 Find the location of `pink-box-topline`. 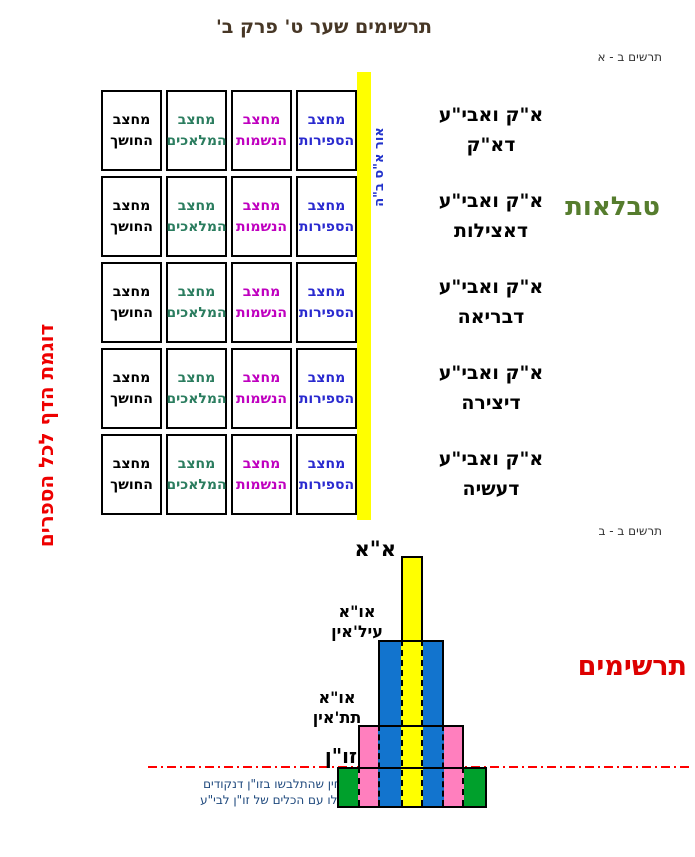

pink-box-topline is located at coordinates (411, 726).